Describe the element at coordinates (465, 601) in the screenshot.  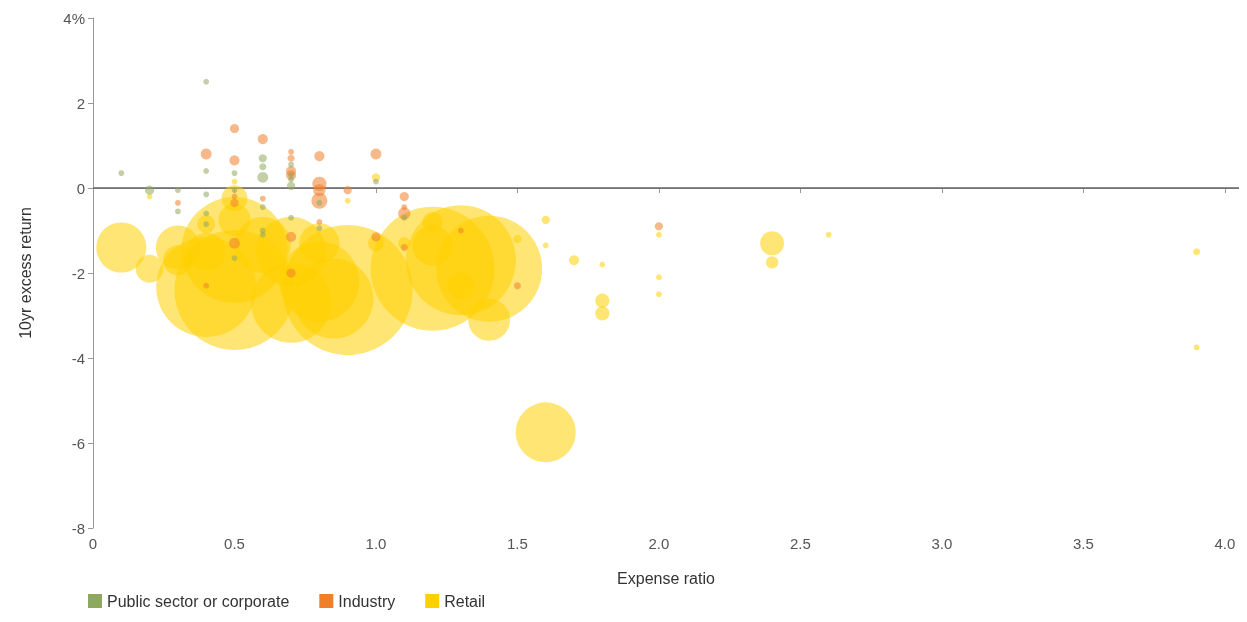
I see `legend-label: Retail` at that location.